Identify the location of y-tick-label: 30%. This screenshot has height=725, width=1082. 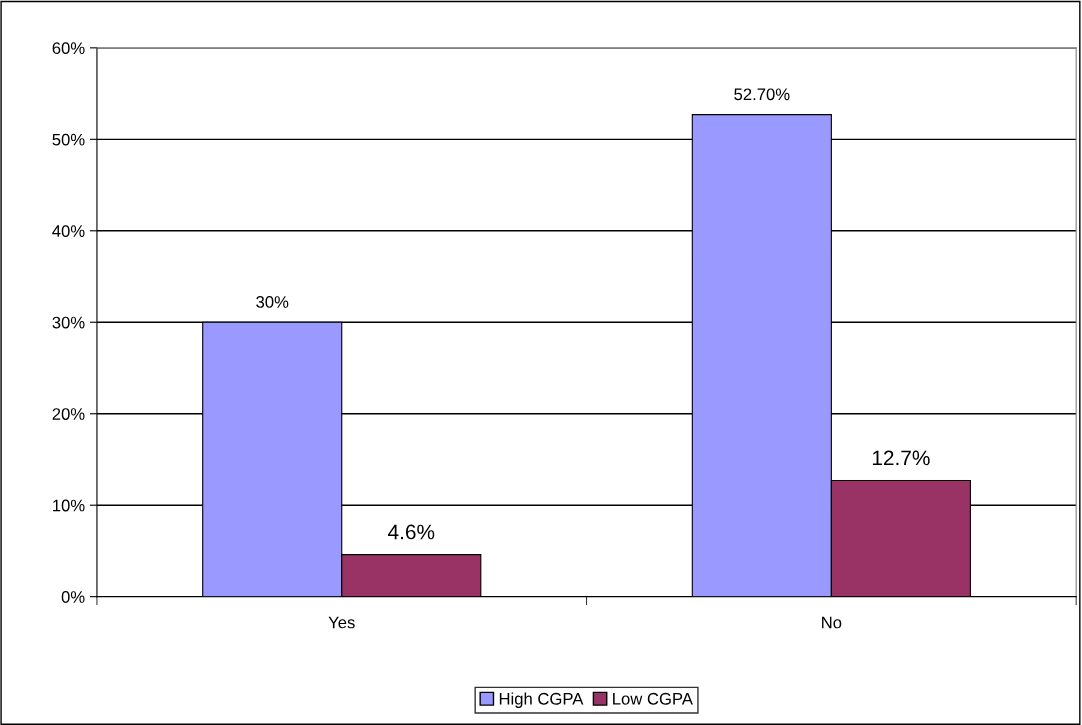
(68, 322).